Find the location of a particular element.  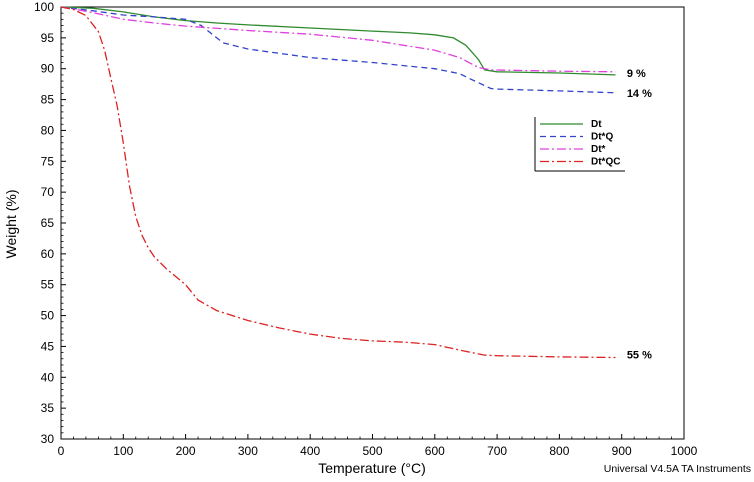

series-line-dt is located at coordinates (338, 41).